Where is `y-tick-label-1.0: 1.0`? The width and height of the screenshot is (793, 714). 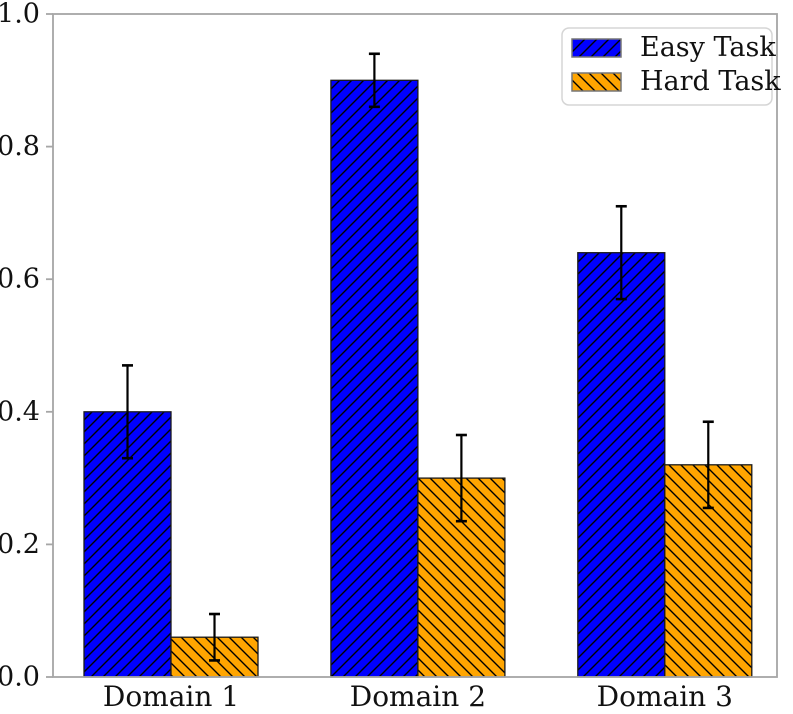 y-tick-label-1.0: 1.0 is located at coordinates (20, 15).